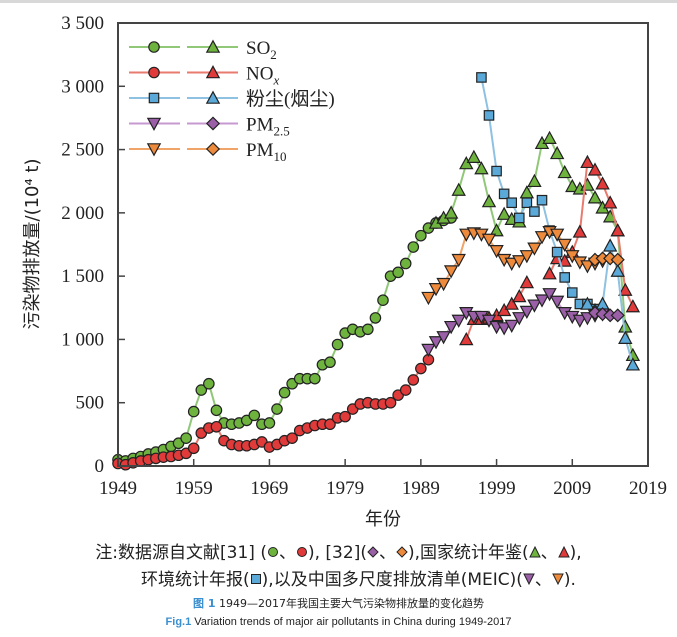 The image size is (677, 637). I want to click on purple-diamond-icon, so click(373, 553).